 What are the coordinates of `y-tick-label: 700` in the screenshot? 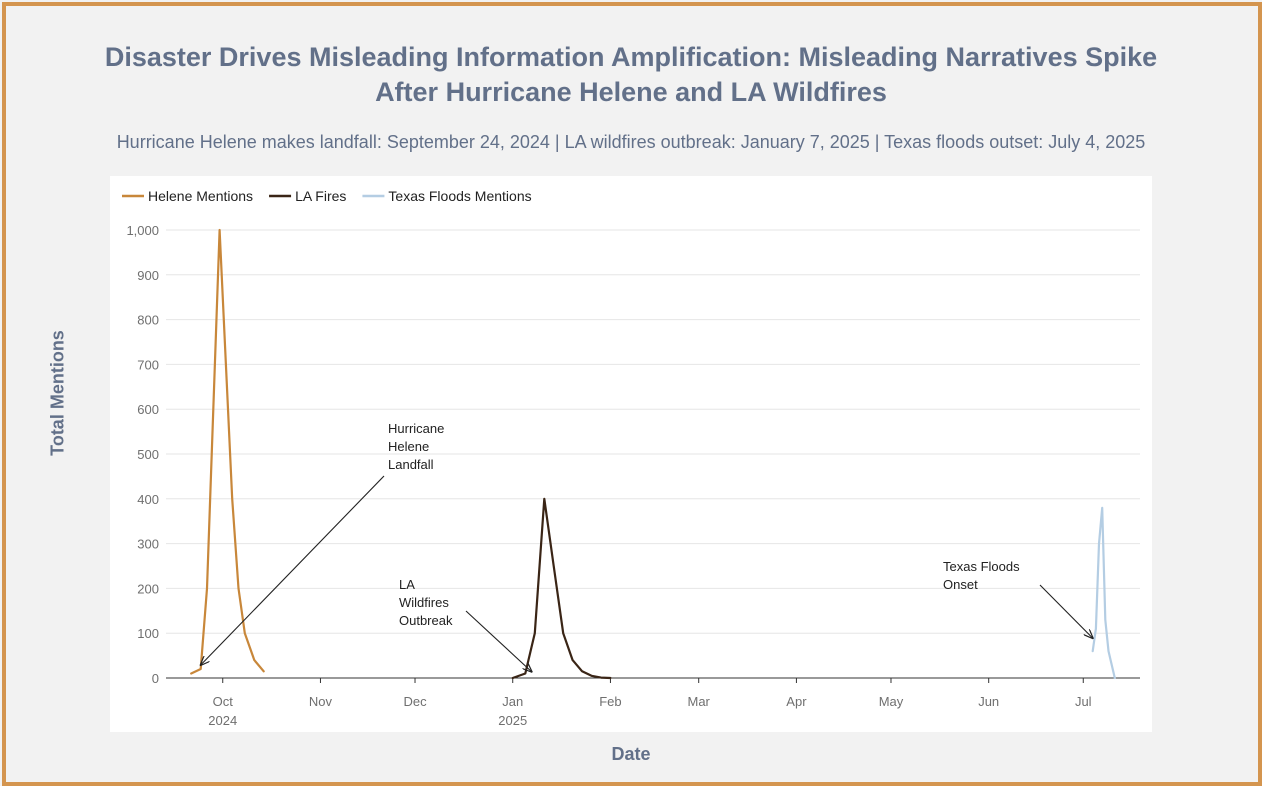 It's located at (148, 364).